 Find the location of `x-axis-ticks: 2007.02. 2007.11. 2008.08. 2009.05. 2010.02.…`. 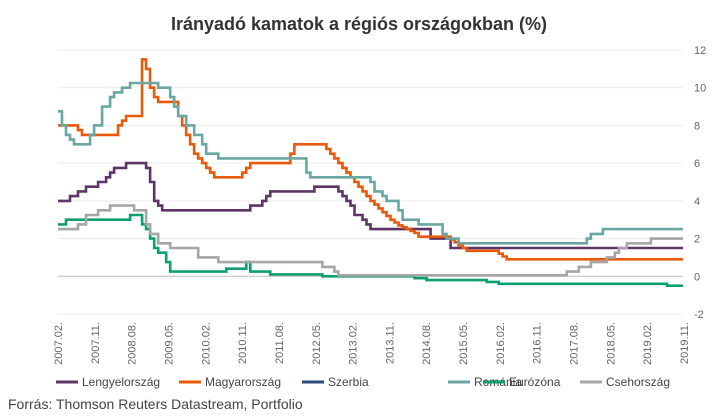

x-axis-ticks: 2007.02. 2007.11. 2008.08. 2009.05. 2010.02.… is located at coordinates (372, 343).